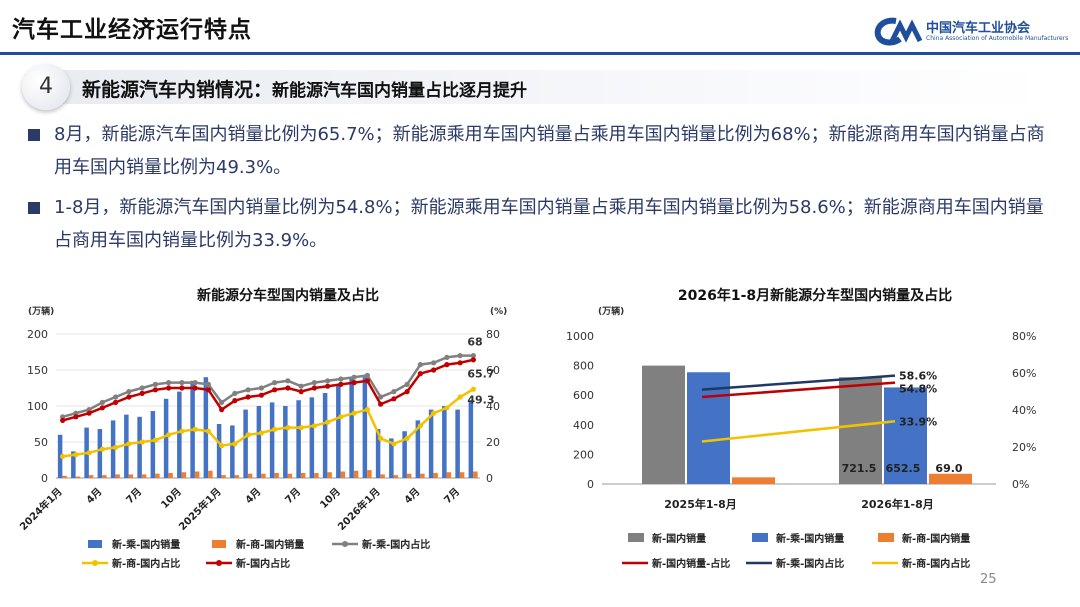 This screenshot has width=1080, height=607. Describe the element at coordinates (886, 537) in the screenshot. I see `chart2-legend-swatch` at that location.